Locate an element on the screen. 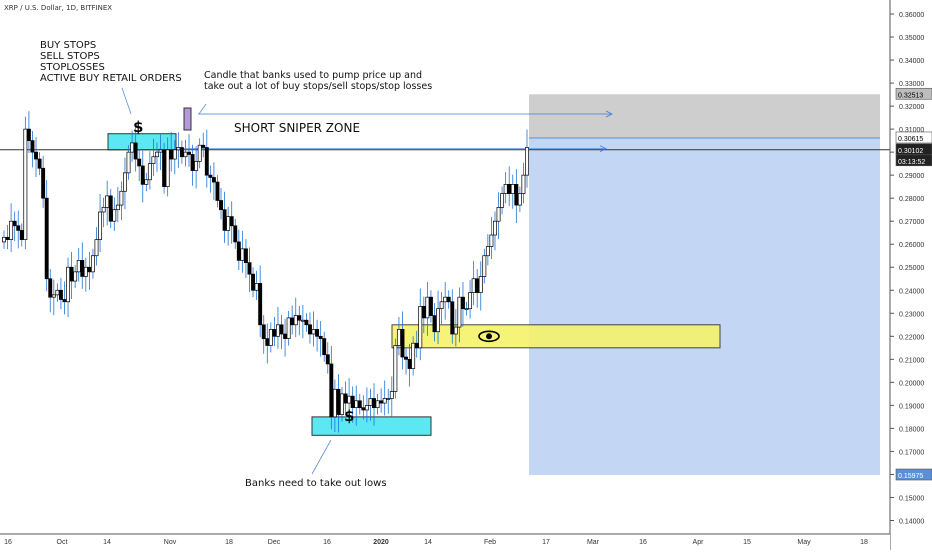 Image resolution: width=932 pixels, height=555 pixels. y-tick-label: 0.15000 is located at coordinates (911, 498).